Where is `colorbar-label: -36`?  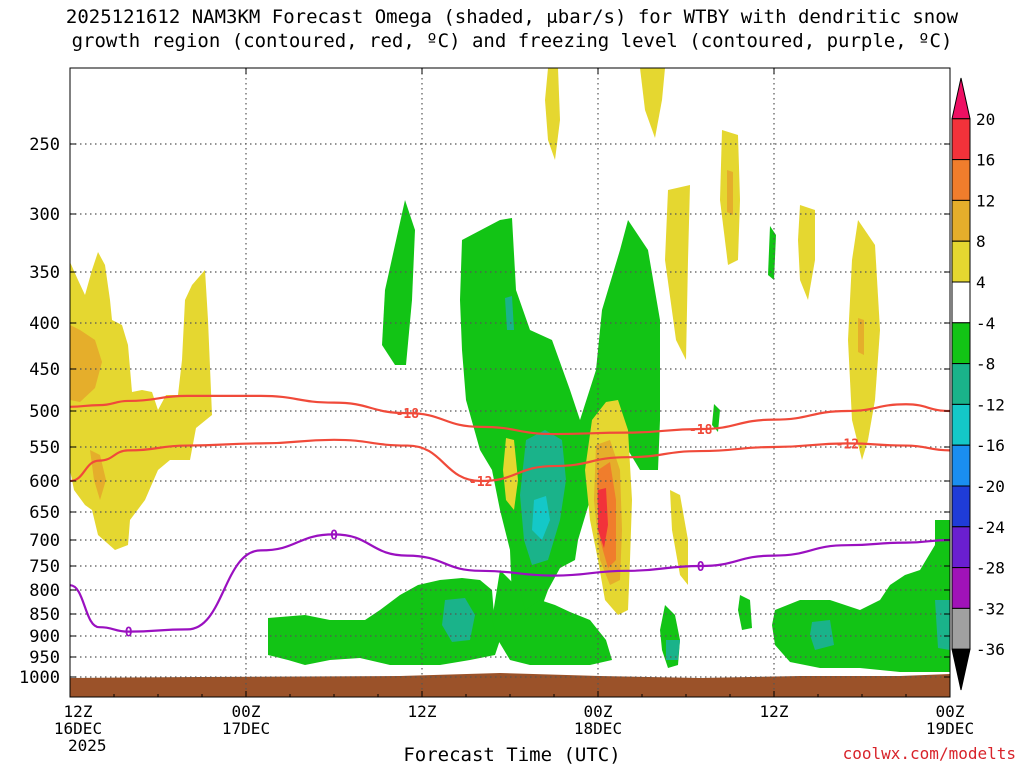
colorbar-label: -36 is located at coordinates (990, 649).